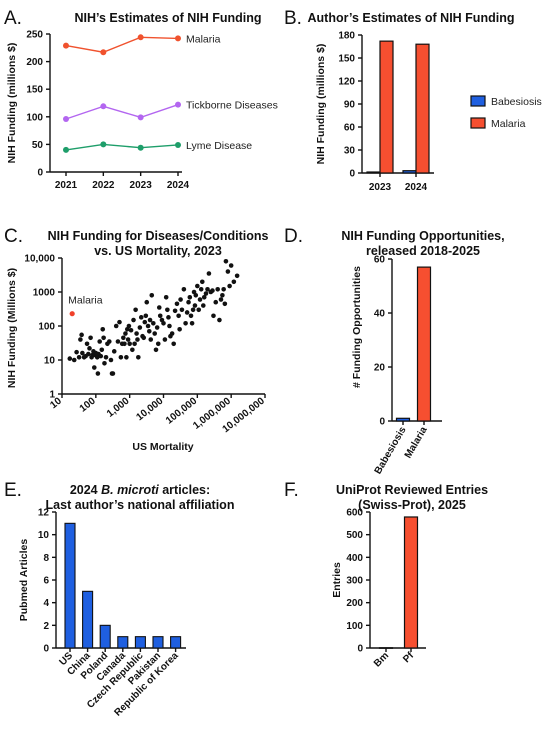  What do you see at coordinates (13, 18) in the screenshot?
I see `panel-label-a: A.` at bounding box center [13, 18].